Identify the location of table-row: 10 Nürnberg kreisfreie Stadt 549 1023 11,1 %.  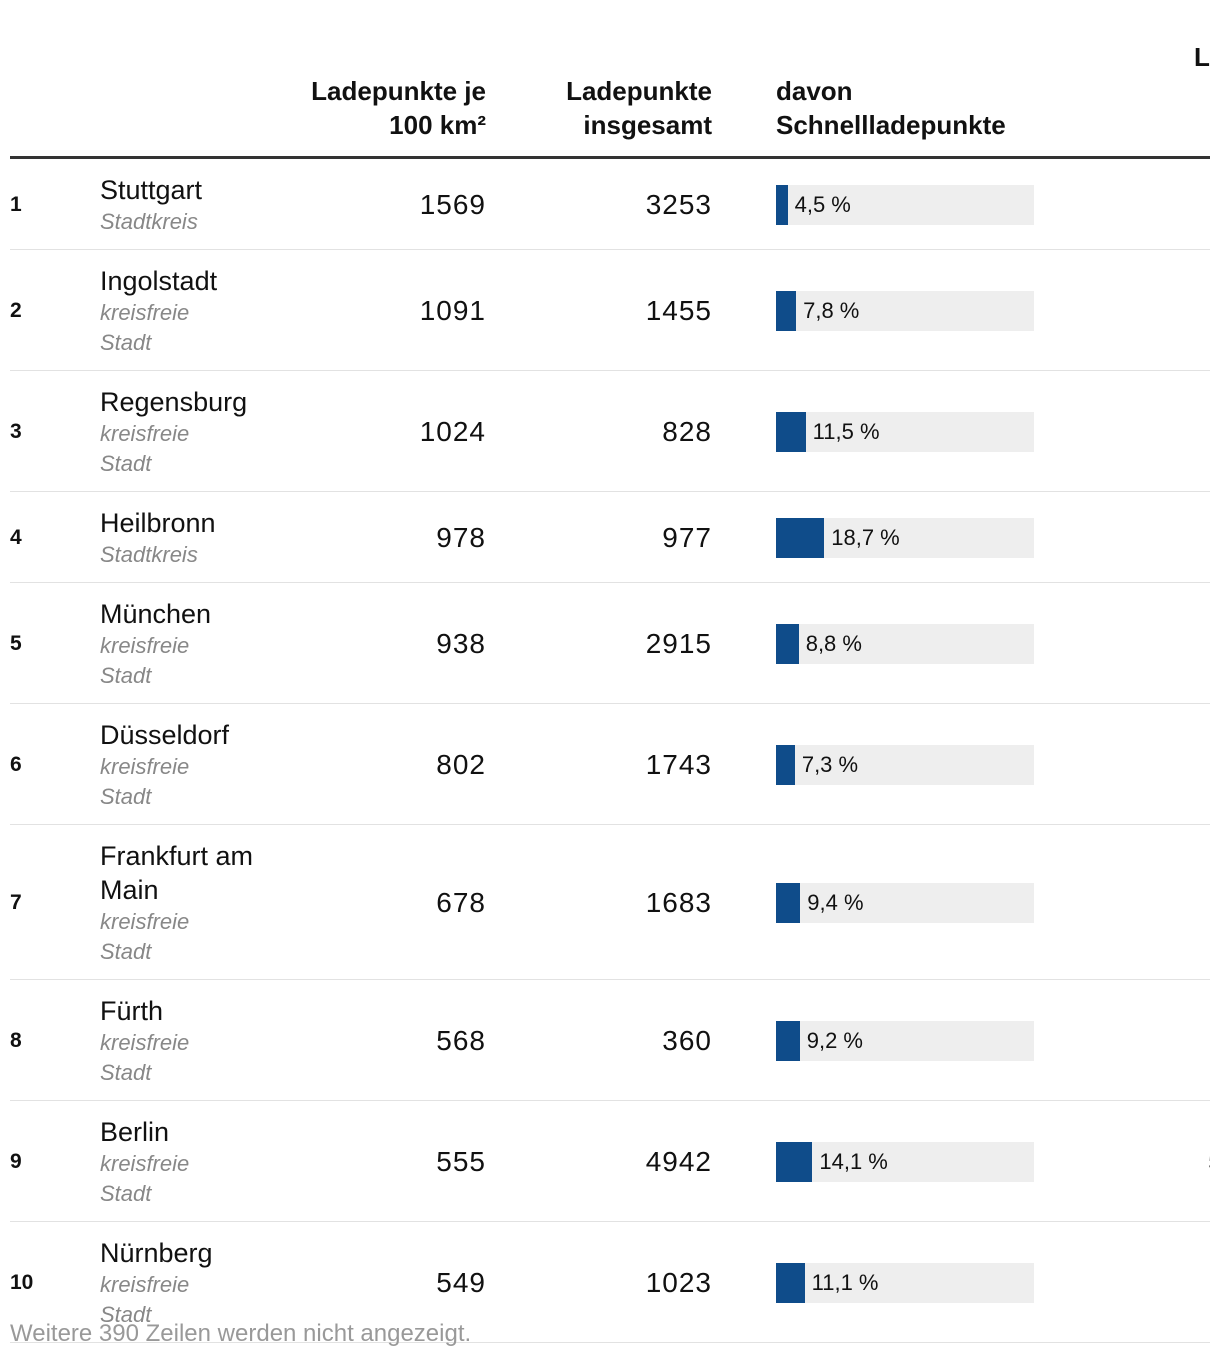
(610, 1282).